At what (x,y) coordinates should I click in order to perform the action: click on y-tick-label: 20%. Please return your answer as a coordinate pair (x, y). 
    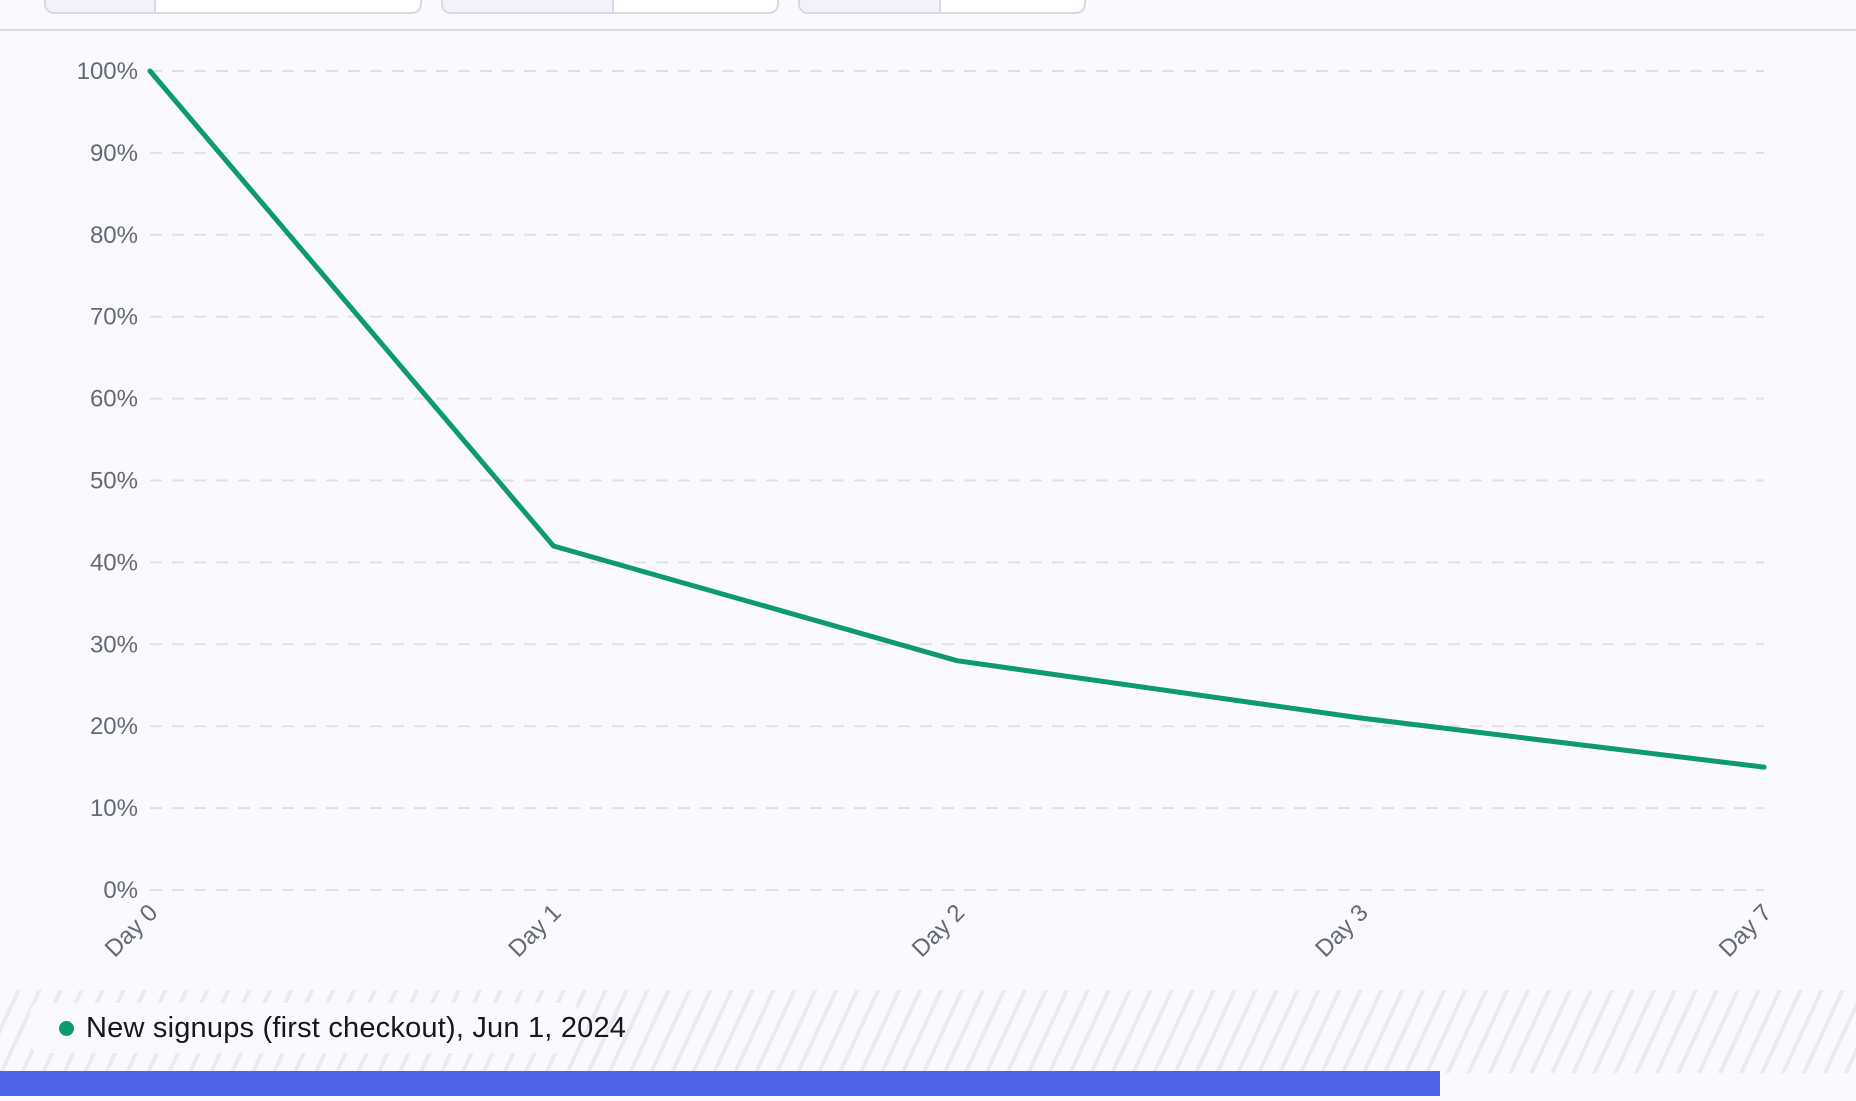
    Looking at the image, I should click on (114, 726).